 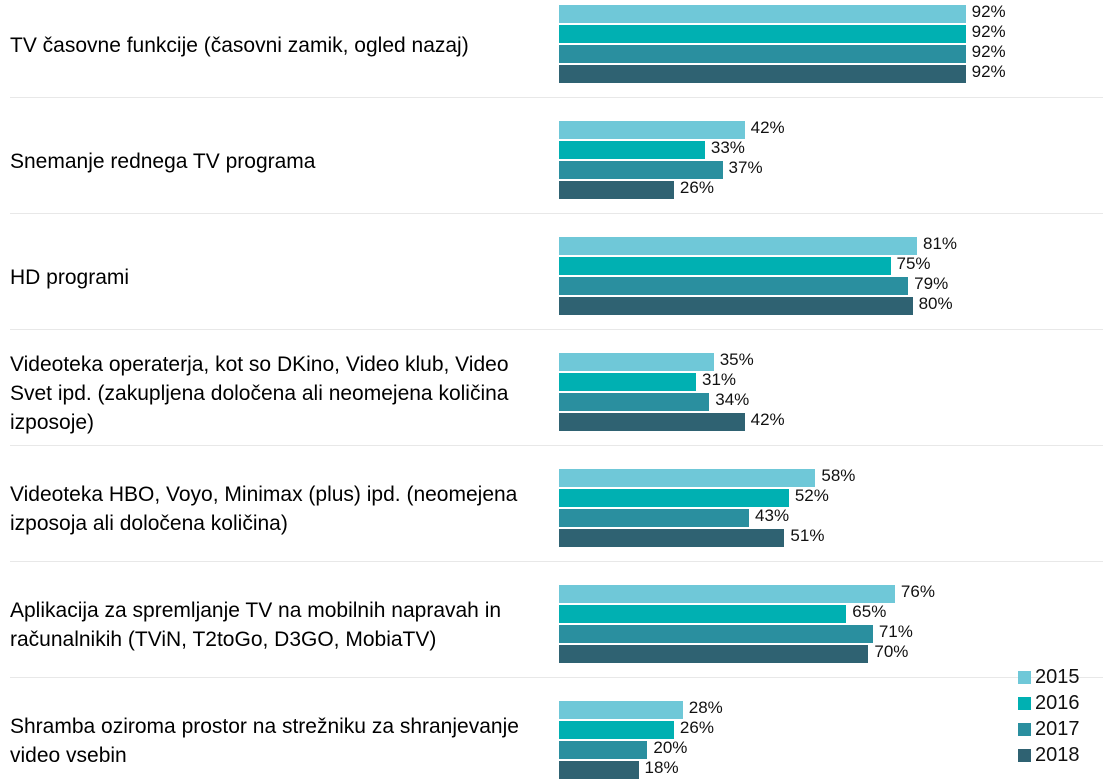 I want to click on legend-item: 2017, so click(x=1049, y=729).